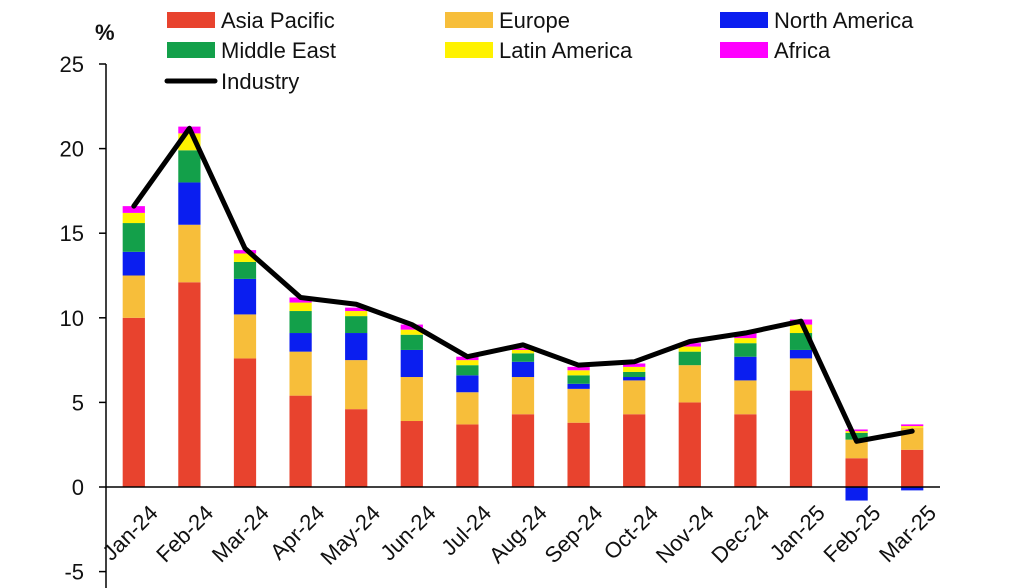  What do you see at coordinates (534, 20) in the screenshot?
I see `legend-label: Europe` at bounding box center [534, 20].